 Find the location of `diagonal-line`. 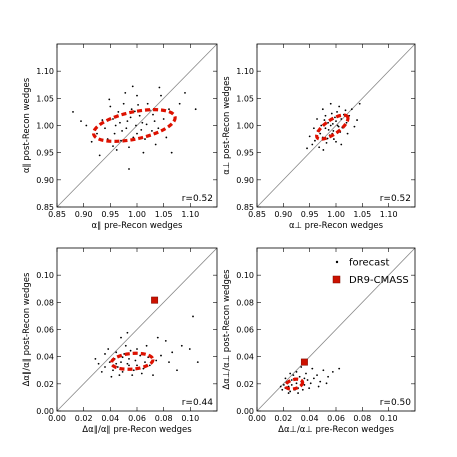

diagonal-line is located at coordinates (336, 125).